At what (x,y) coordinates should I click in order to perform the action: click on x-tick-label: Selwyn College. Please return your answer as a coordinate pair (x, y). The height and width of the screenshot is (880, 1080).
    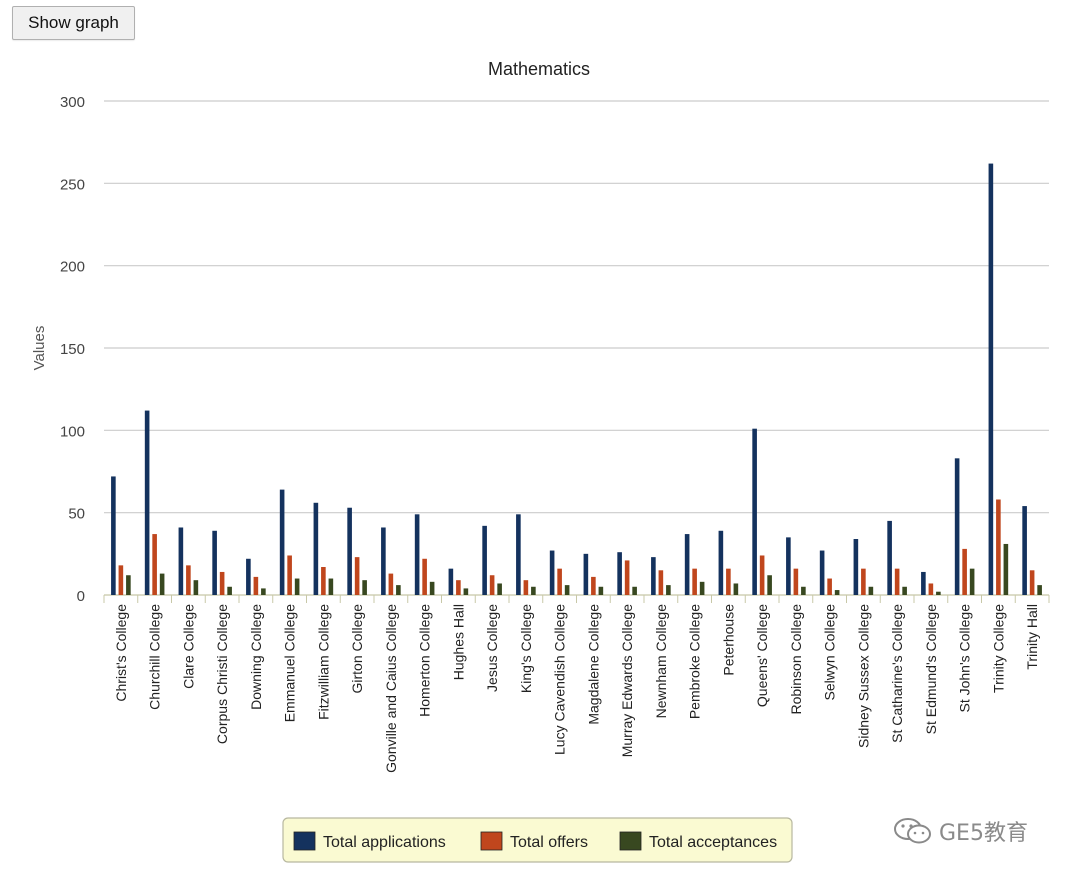
    Looking at the image, I should click on (830, 652).